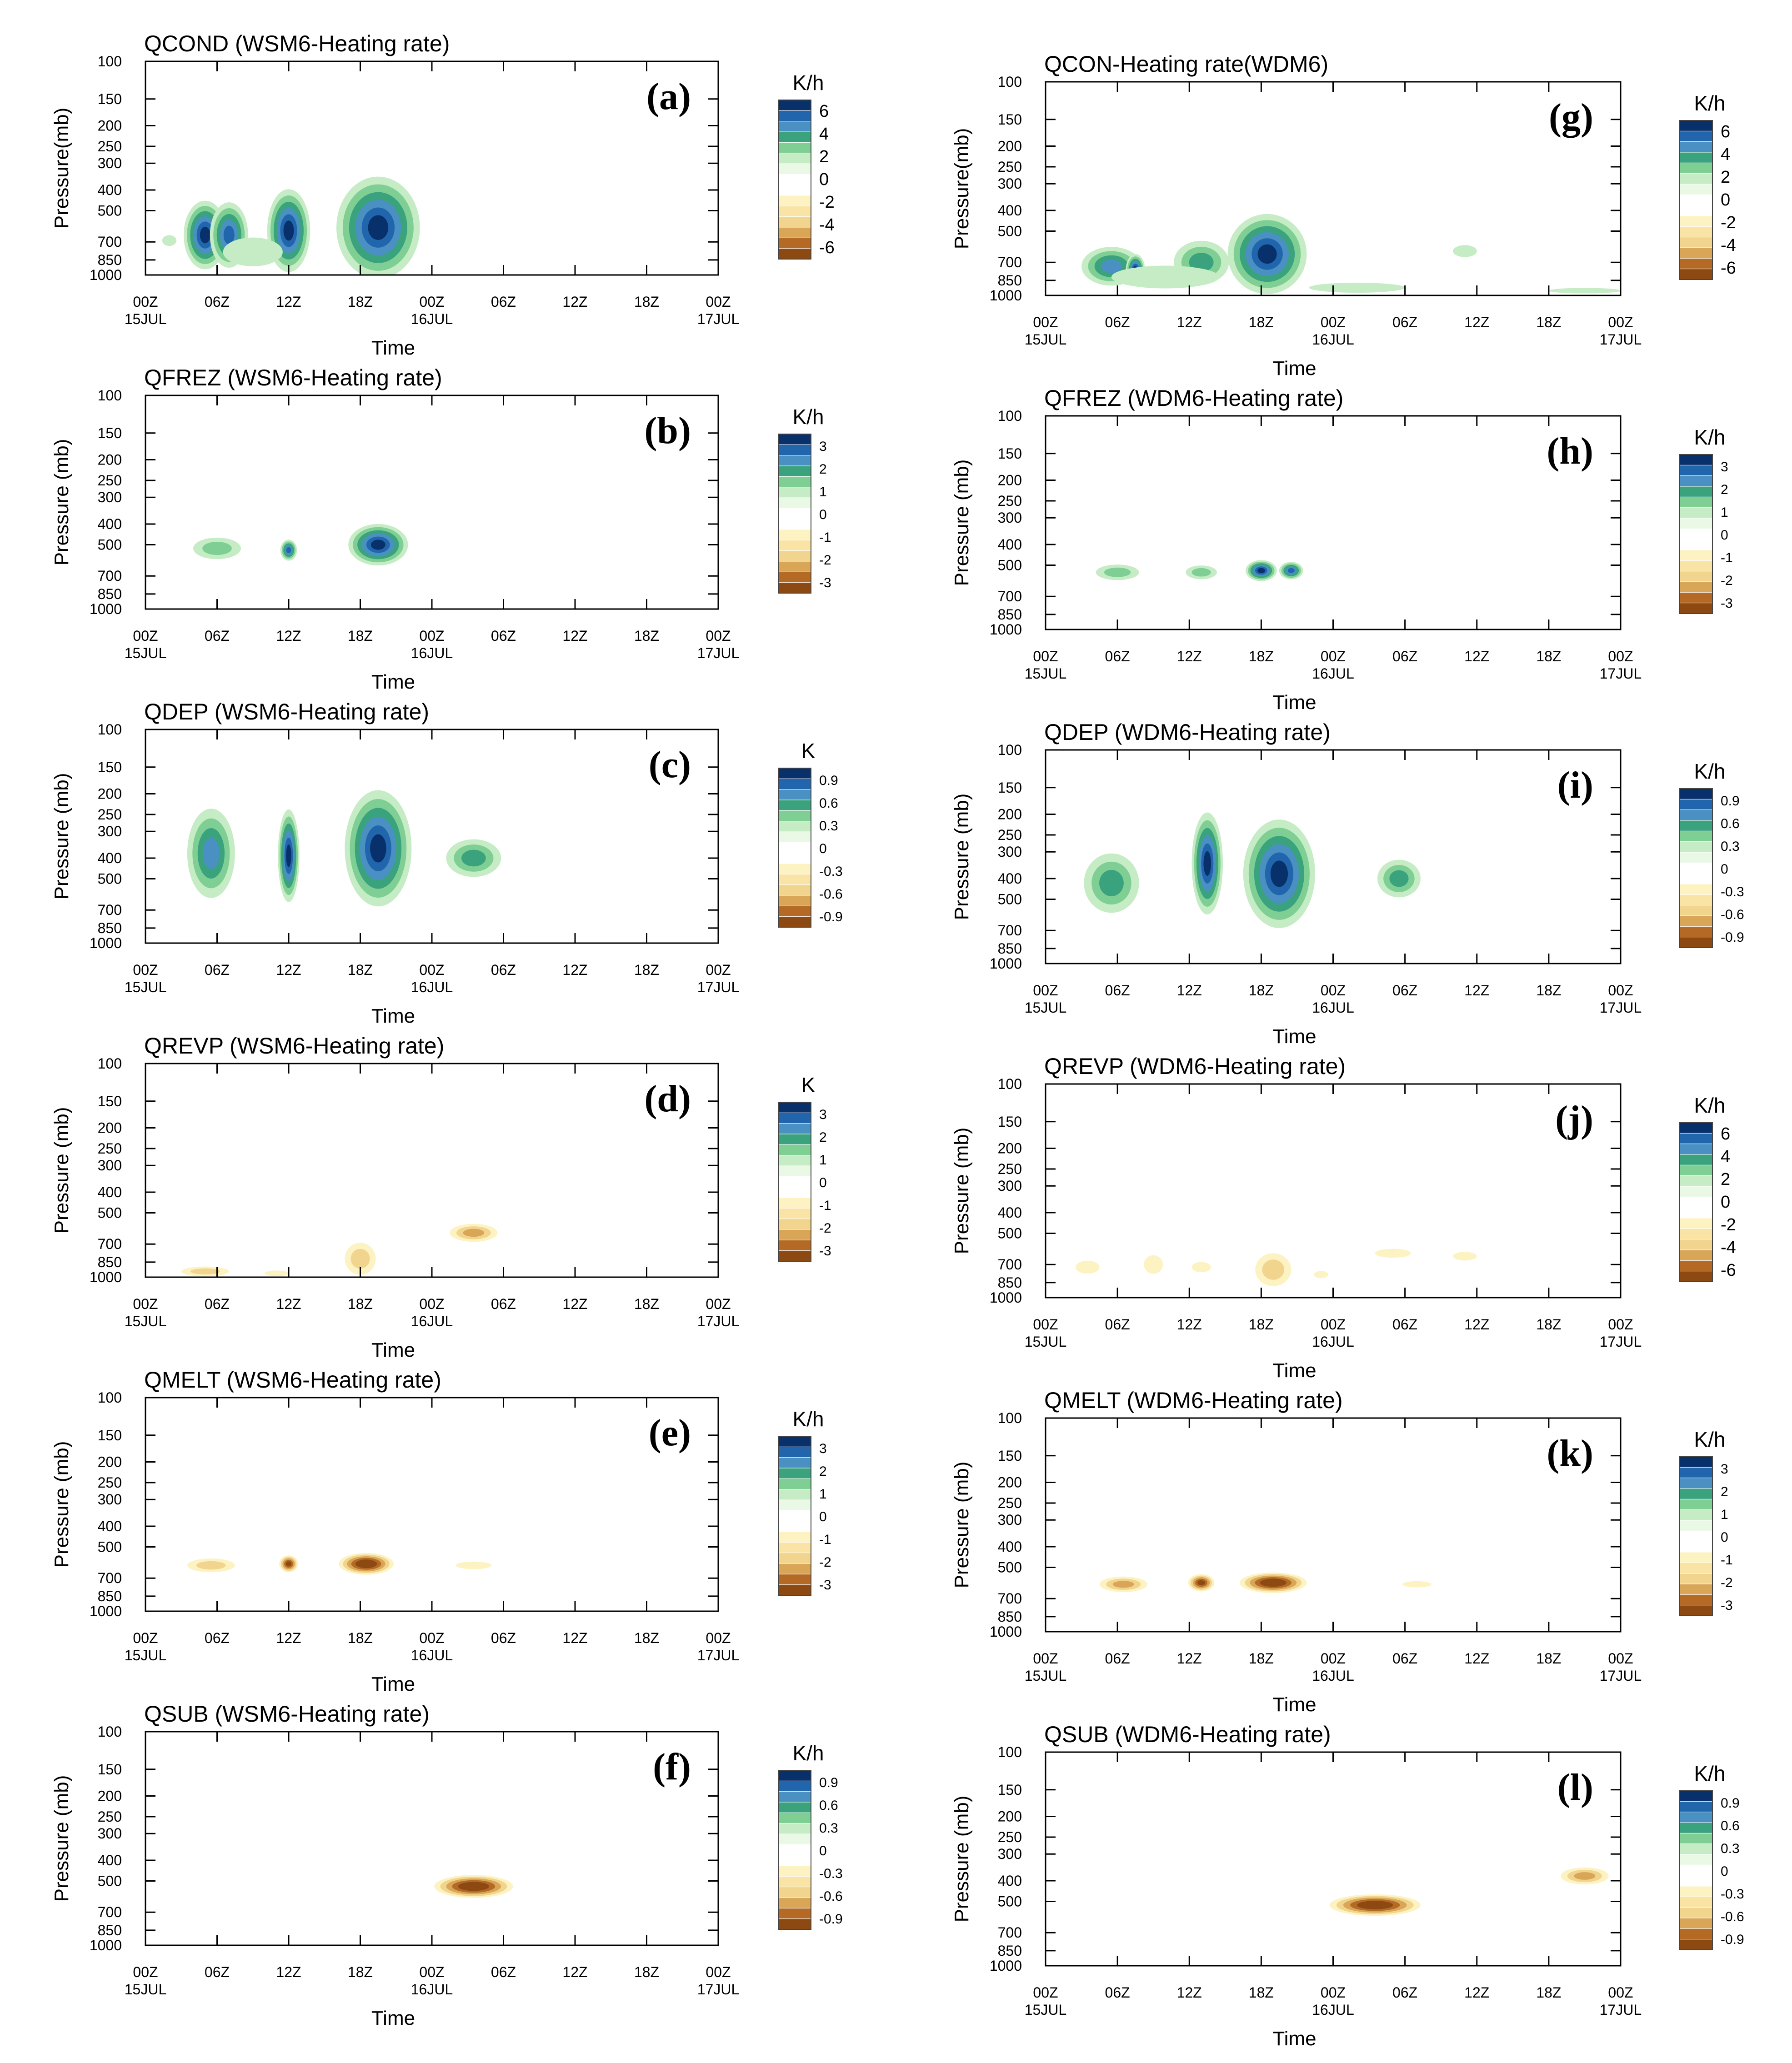 This screenshot has width=1792, height=2063. What do you see at coordinates (670, 1433) in the screenshot?
I see `panel-letter: (e)` at bounding box center [670, 1433].